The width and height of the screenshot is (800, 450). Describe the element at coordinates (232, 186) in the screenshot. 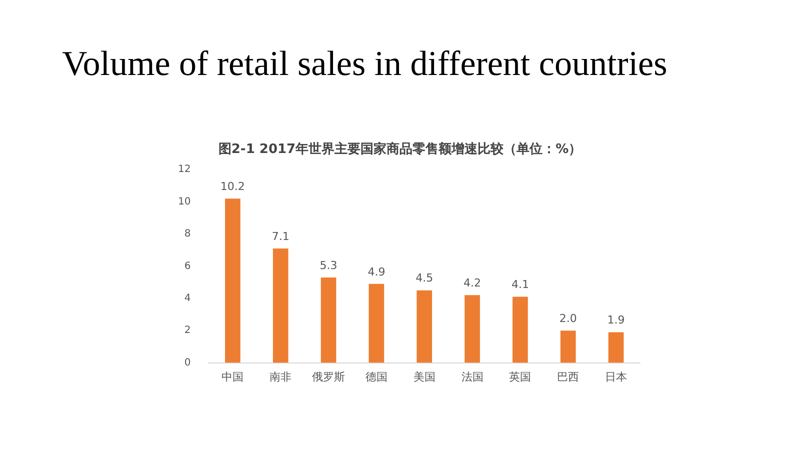

I see `data-label: 10.2` at that location.